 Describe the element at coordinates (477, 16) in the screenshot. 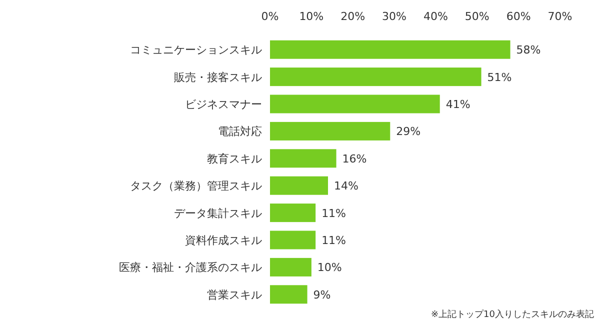

I see `x-tick-label: 50%` at that location.